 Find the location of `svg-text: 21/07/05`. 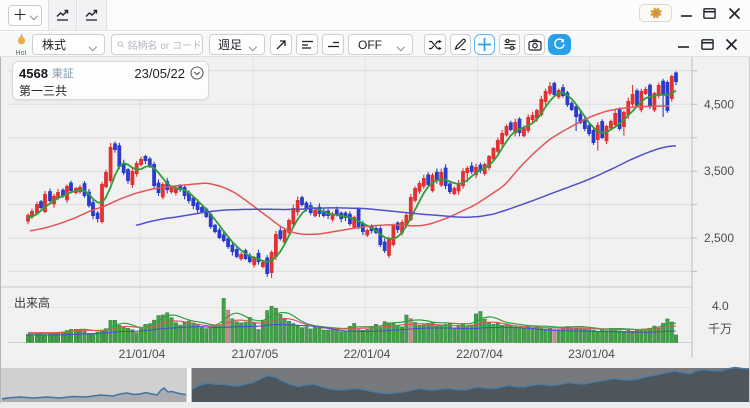

svg-text: 21/07/05 is located at coordinates (255, 354).